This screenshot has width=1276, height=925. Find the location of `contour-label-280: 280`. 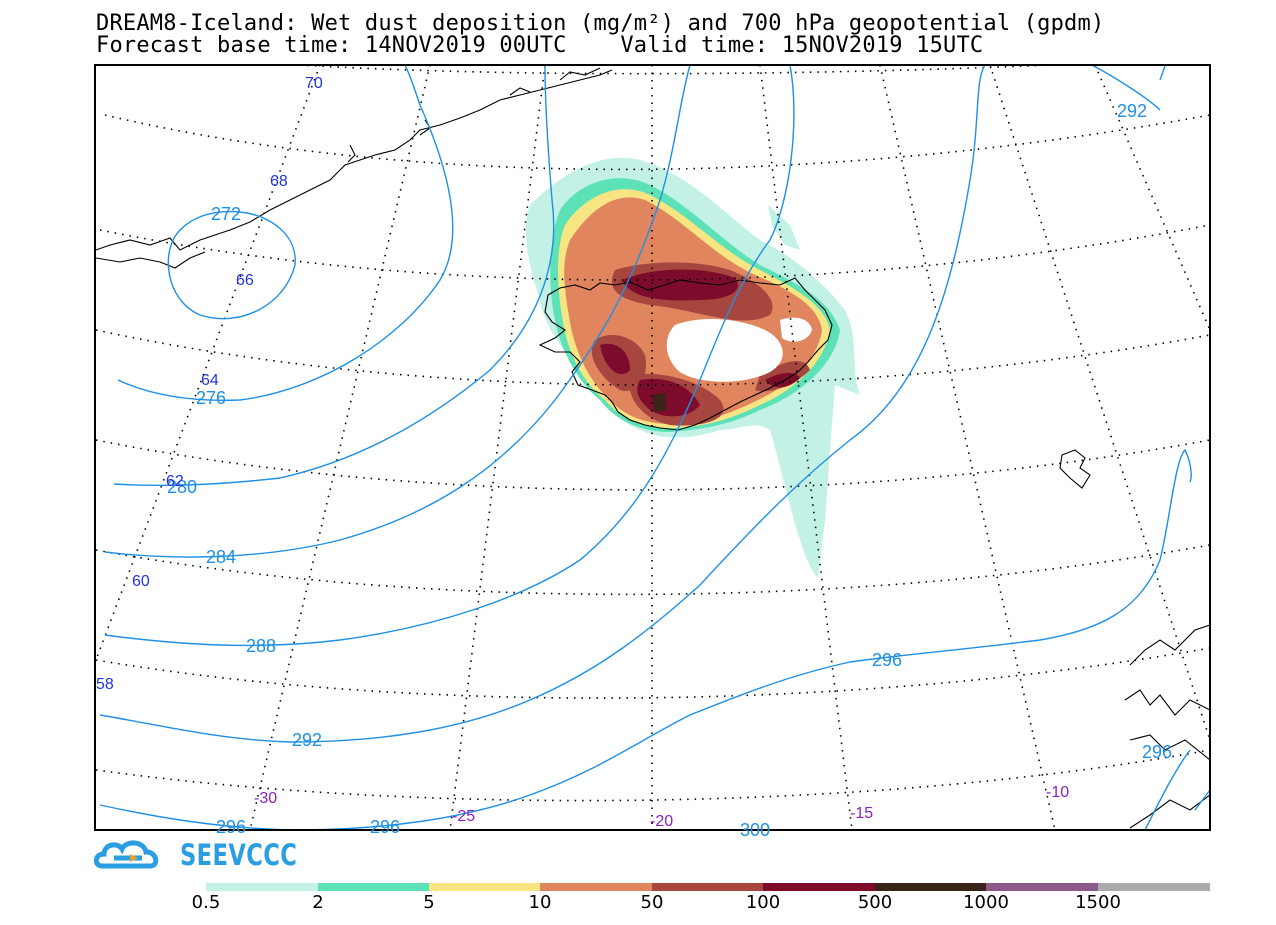

contour-label-280: 280 is located at coordinates (182, 487).